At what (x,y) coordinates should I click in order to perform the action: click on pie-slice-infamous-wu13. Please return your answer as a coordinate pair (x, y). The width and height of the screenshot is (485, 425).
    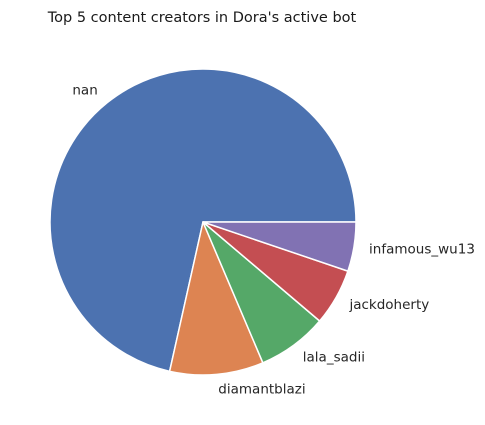
    Looking at the image, I should click on (279, 246).